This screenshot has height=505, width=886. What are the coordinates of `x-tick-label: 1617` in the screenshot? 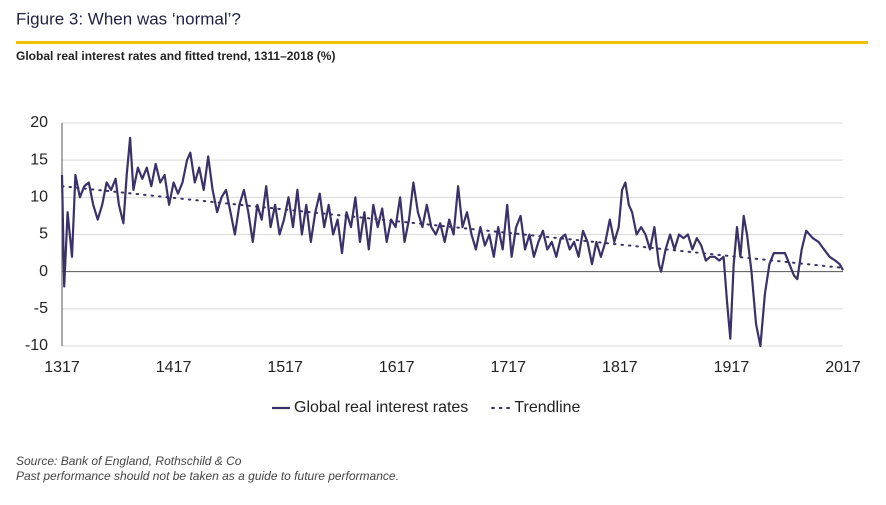 It's located at (397, 367).